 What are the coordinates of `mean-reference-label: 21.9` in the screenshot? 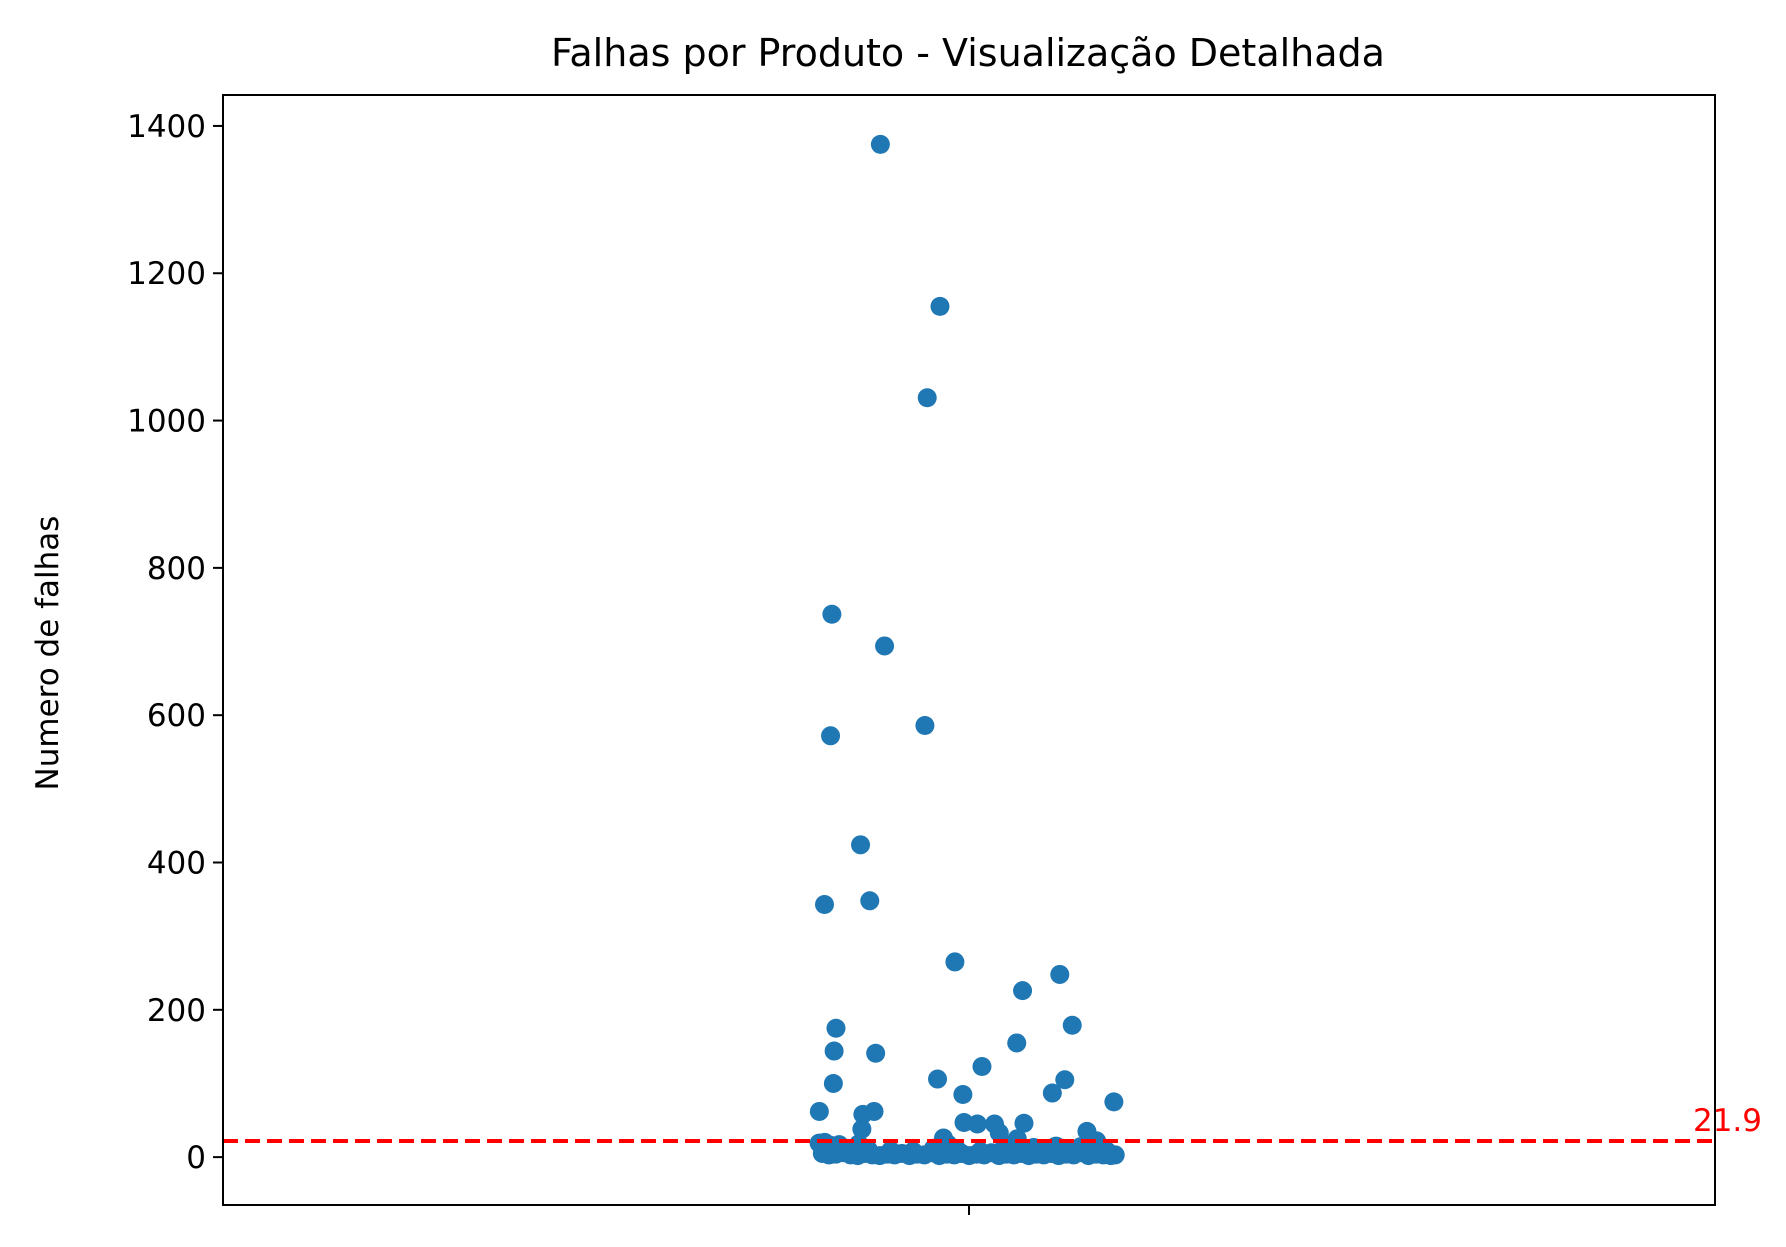 It's located at (1727, 1121).